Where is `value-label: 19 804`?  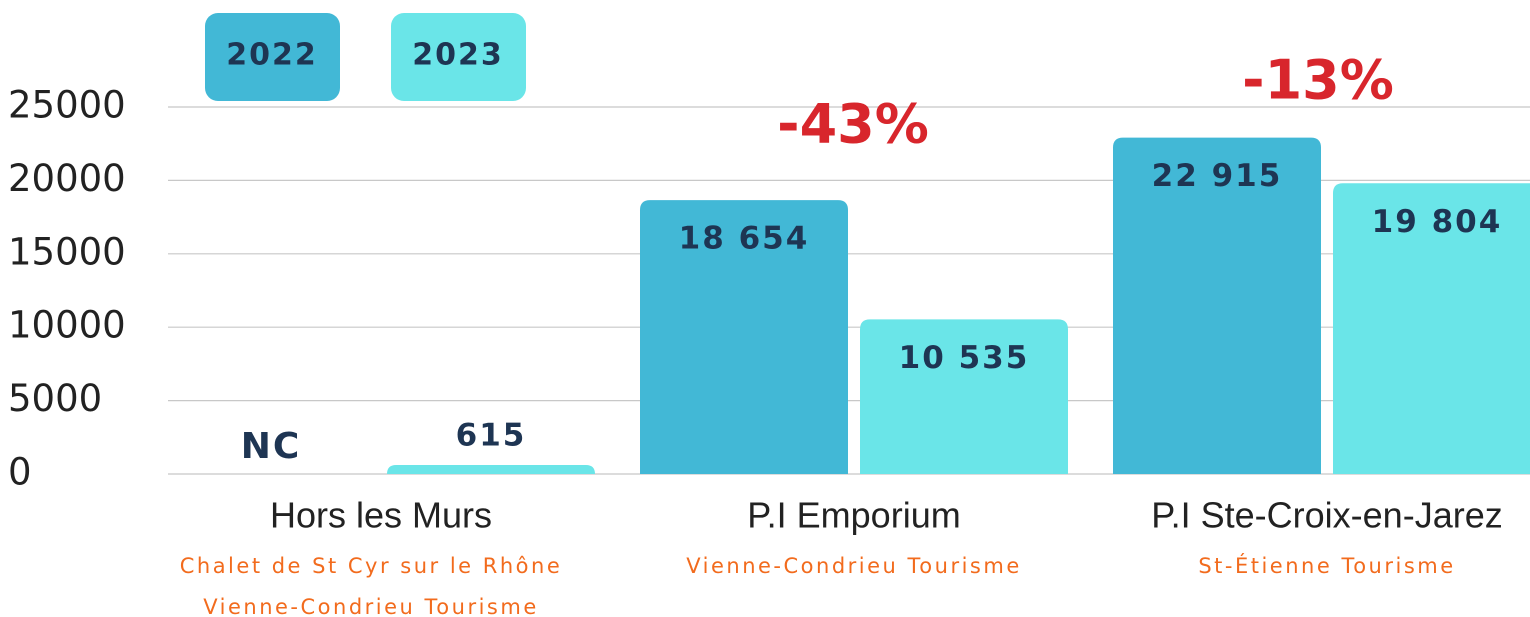 value-label: 19 804 is located at coordinates (1437, 222).